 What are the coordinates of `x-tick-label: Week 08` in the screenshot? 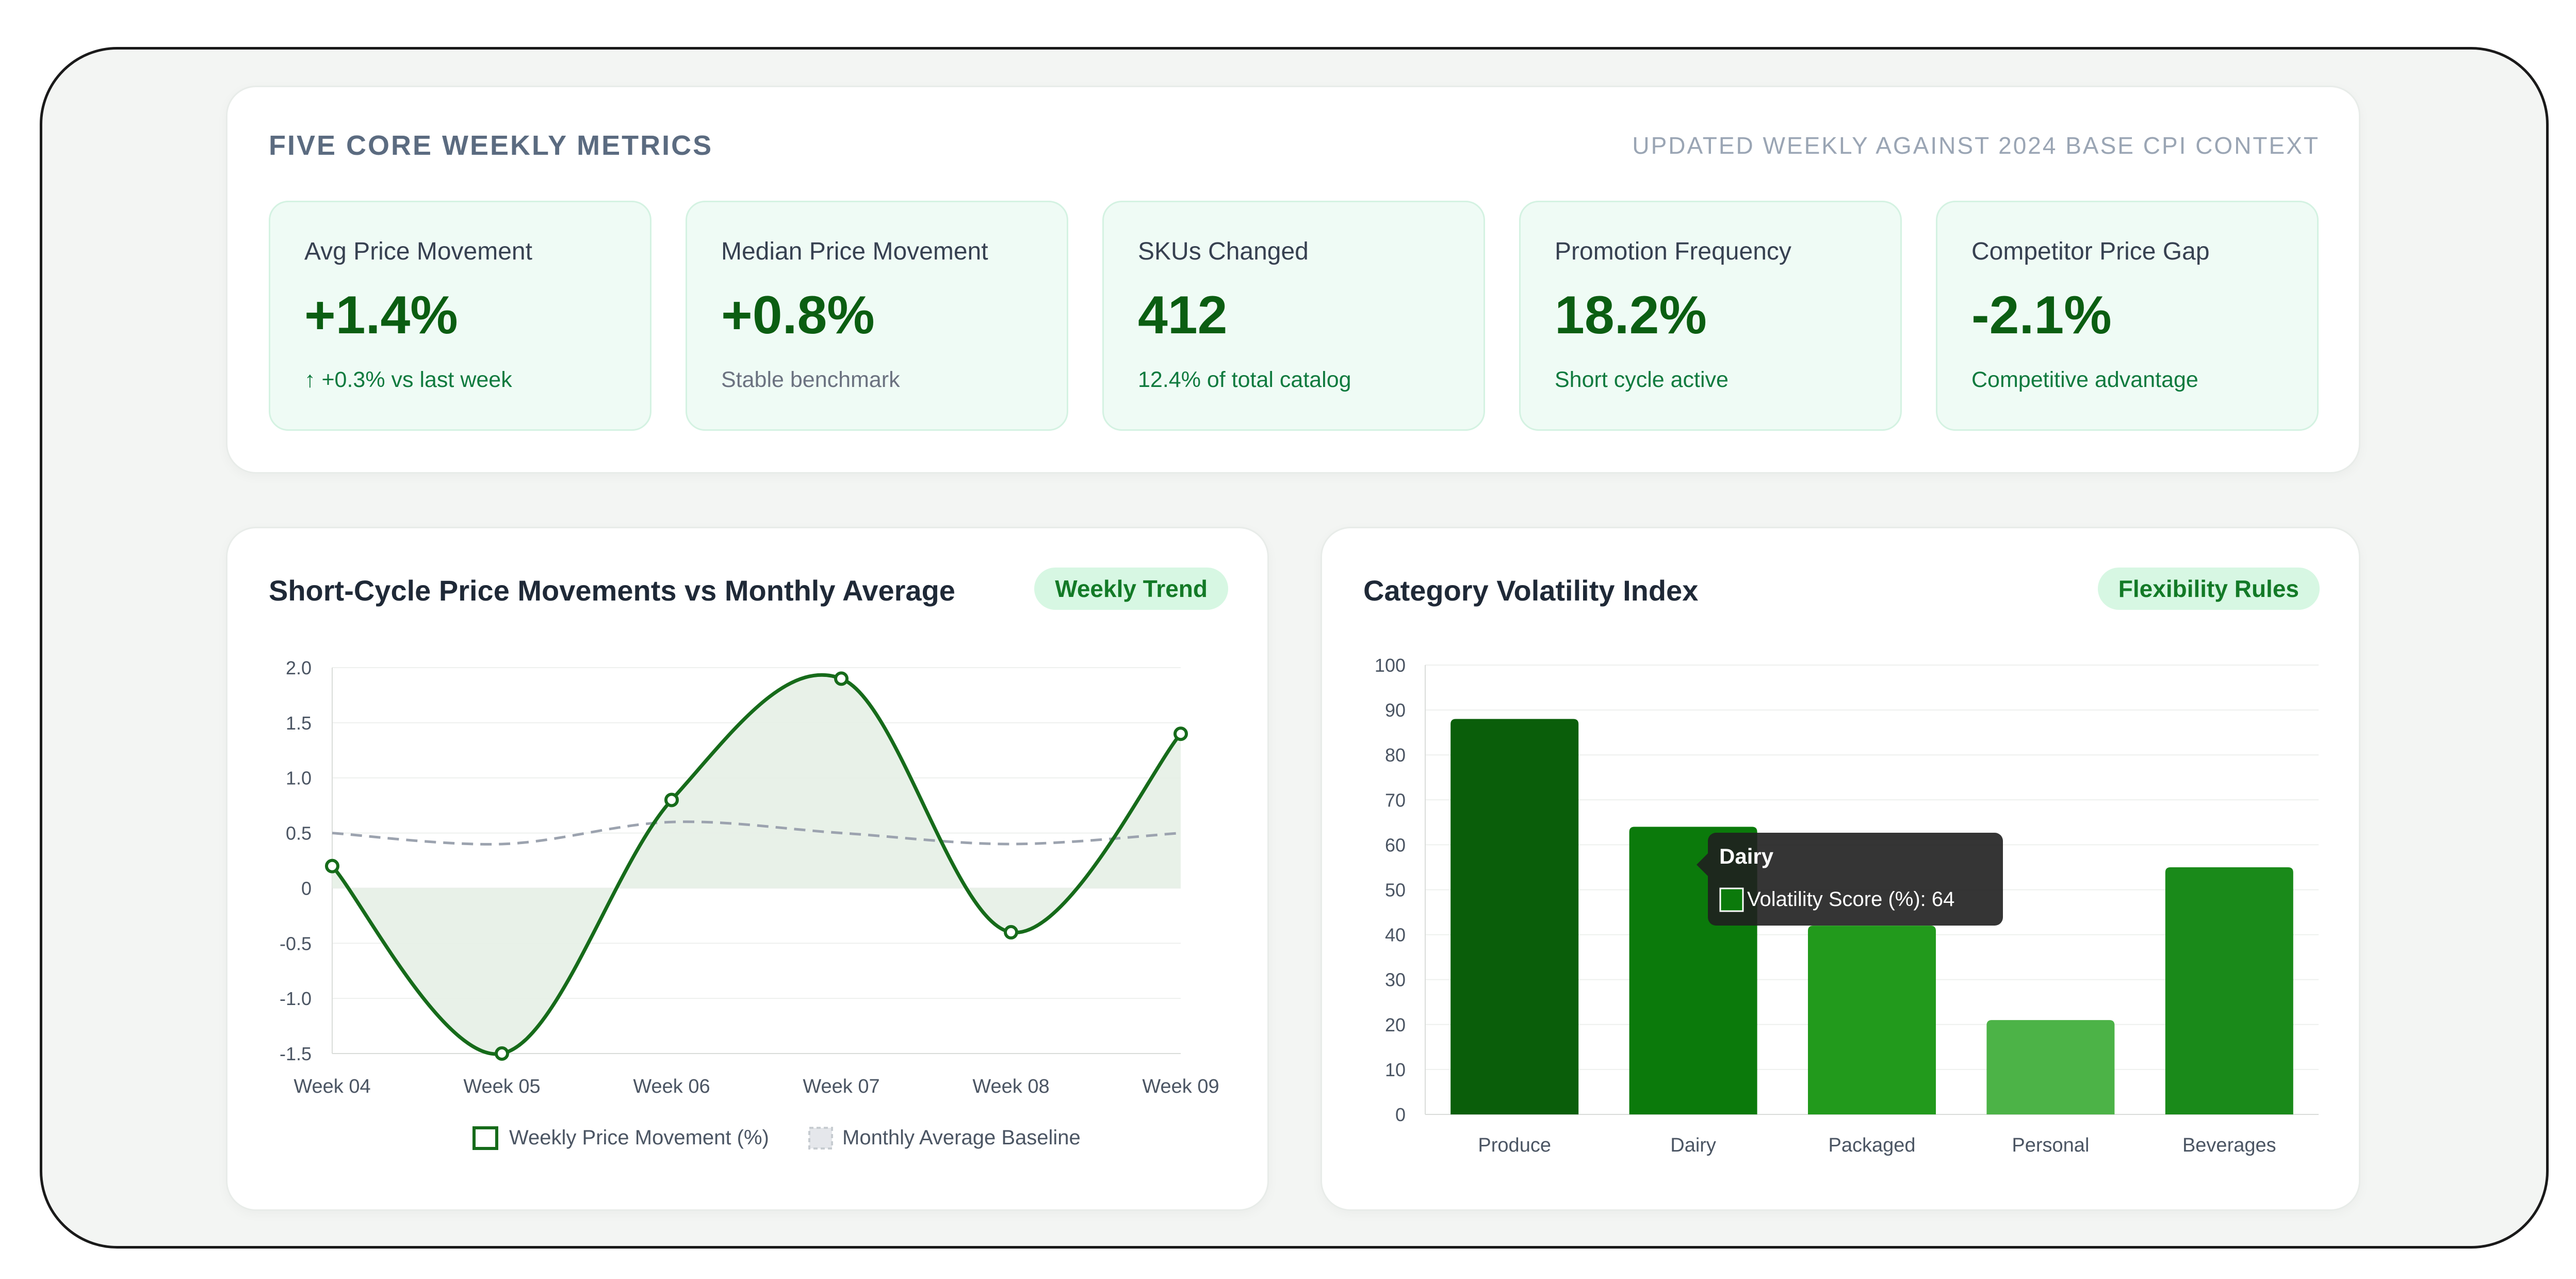 It's located at (1011, 1086).